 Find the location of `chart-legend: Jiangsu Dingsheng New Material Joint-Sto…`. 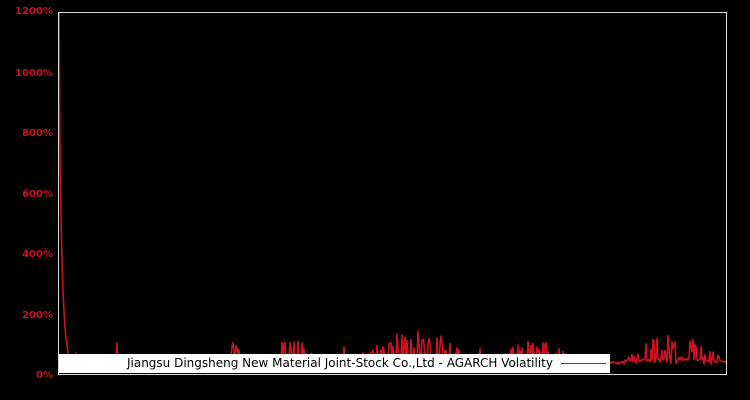

chart-legend: Jiangsu Dingsheng New Material Joint-Sto… is located at coordinates (334, 363).